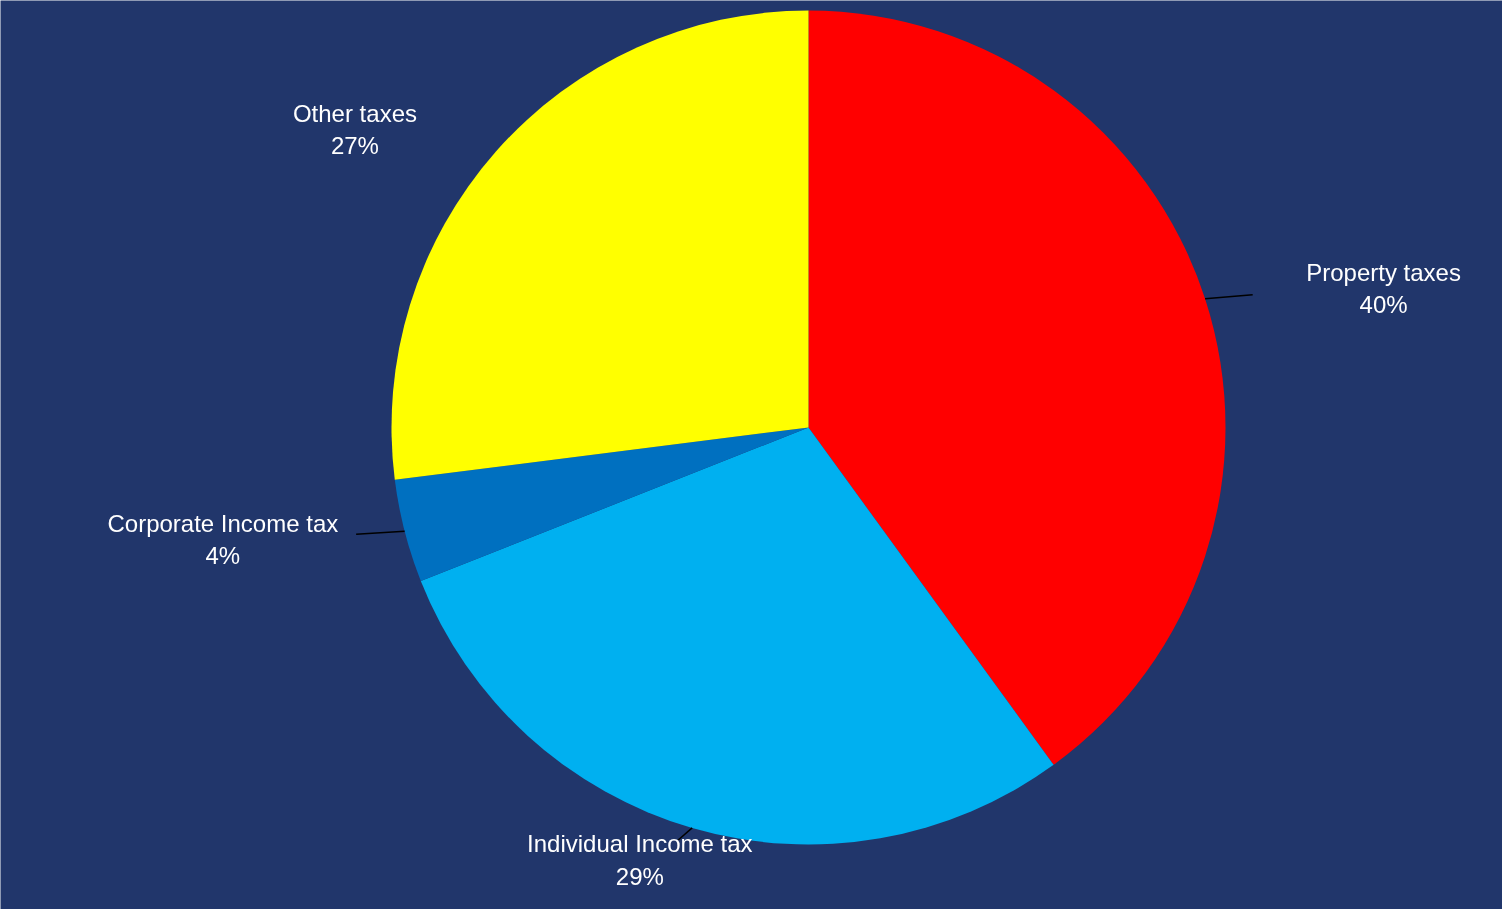  Describe the element at coordinates (223, 523) in the screenshot. I see `slice-label: Corporate Income tax` at that location.